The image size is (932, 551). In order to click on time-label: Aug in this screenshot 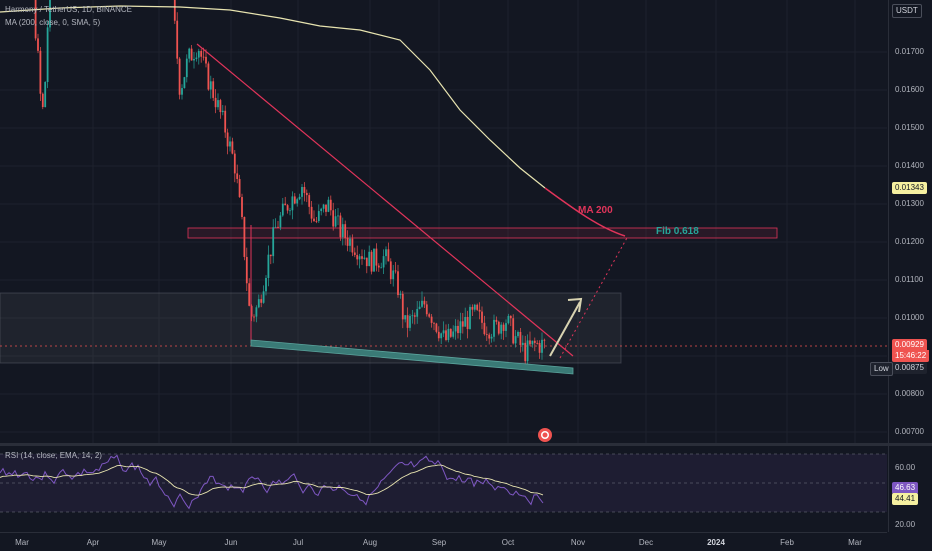, I will do `click(370, 542)`.